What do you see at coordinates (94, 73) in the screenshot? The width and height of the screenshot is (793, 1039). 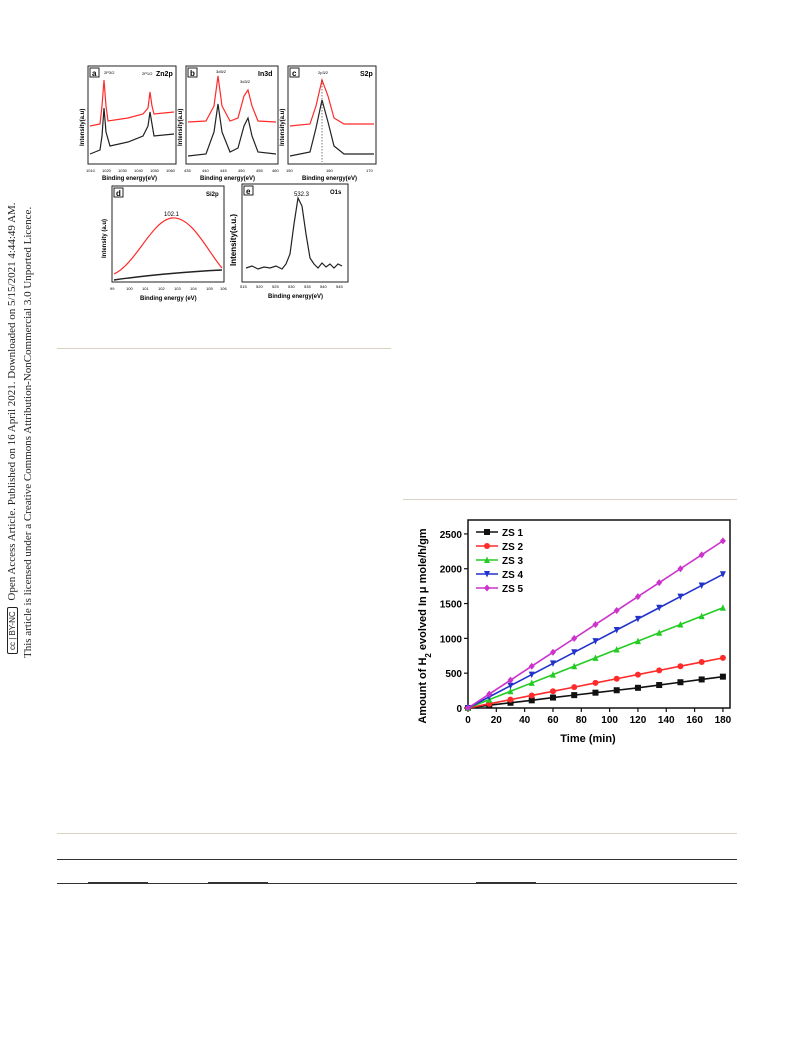 I see `panel-a-letter: a` at bounding box center [94, 73].